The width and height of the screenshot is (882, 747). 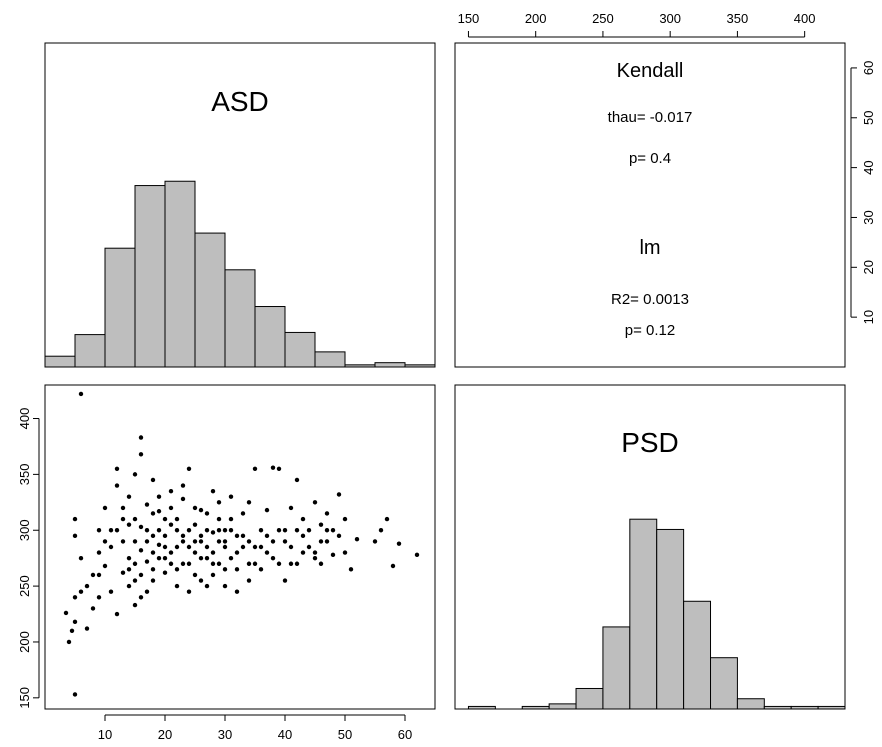 I want to click on x-tick-label: 60, so click(x=405, y=734).